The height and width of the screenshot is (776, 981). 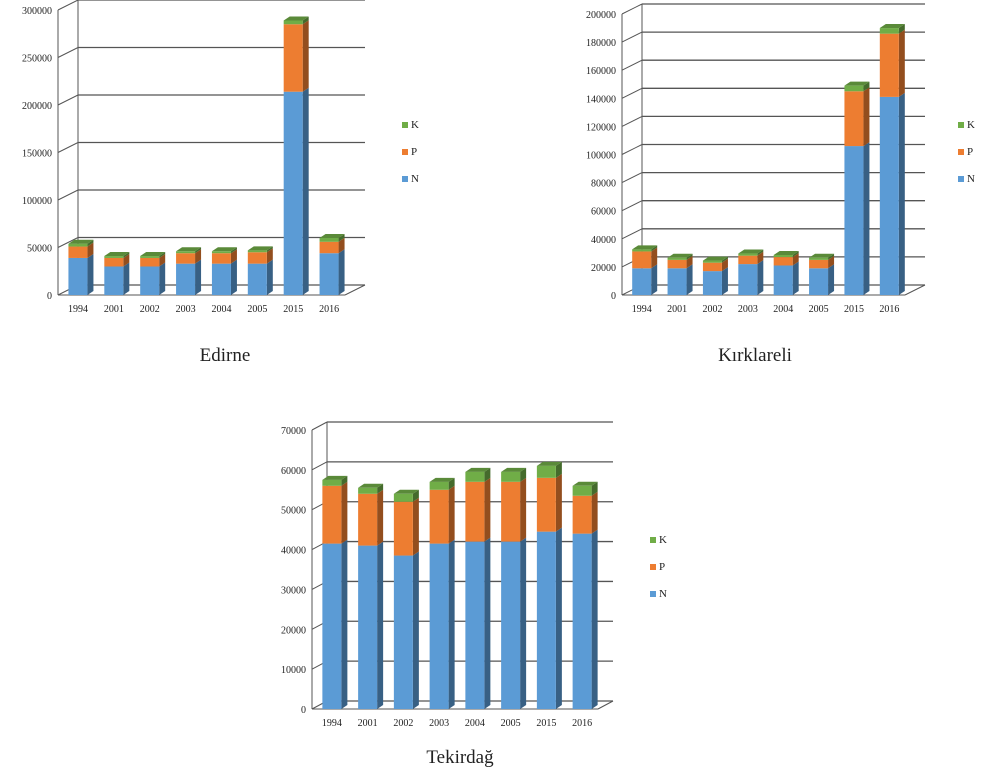 What do you see at coordinates (831, 262) in the screenshot?
I see `bar-side-kirklareli-2005-P` at bounding box center [831, 262].